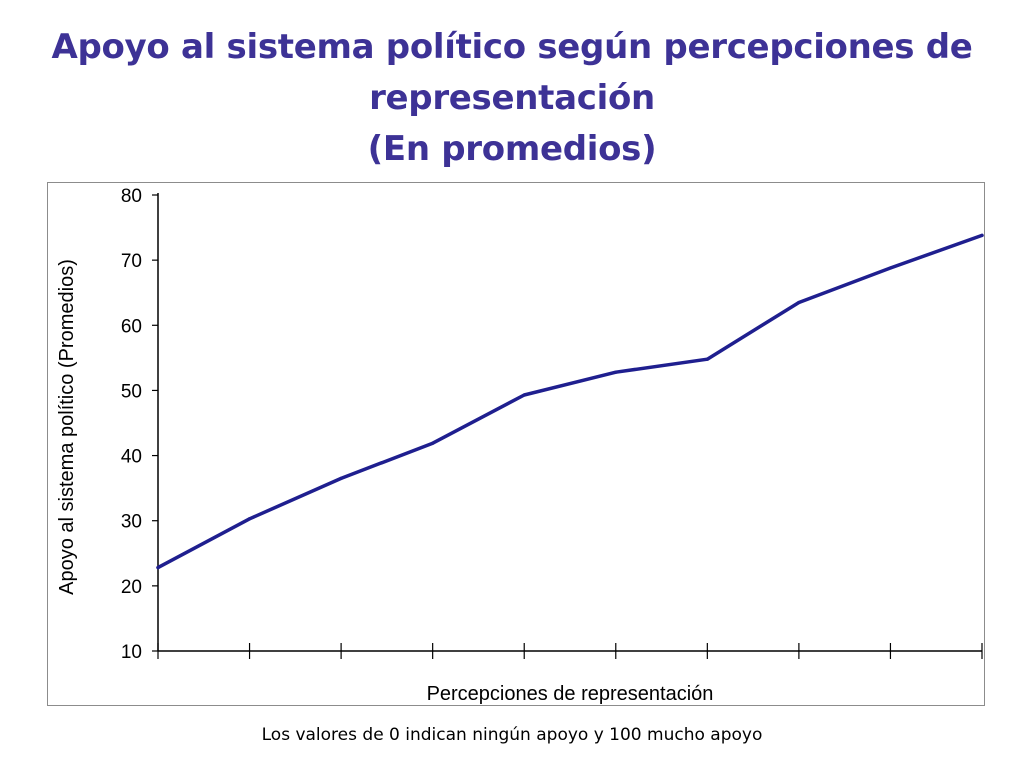 Image resolution: width=1024 pixels, height=768 pixels. What do you see at coordinates (140, 424) in the screenshot?
I see `y-axis: 10 20 30 40 50 60 70 80` at bounding box center [140, 424].